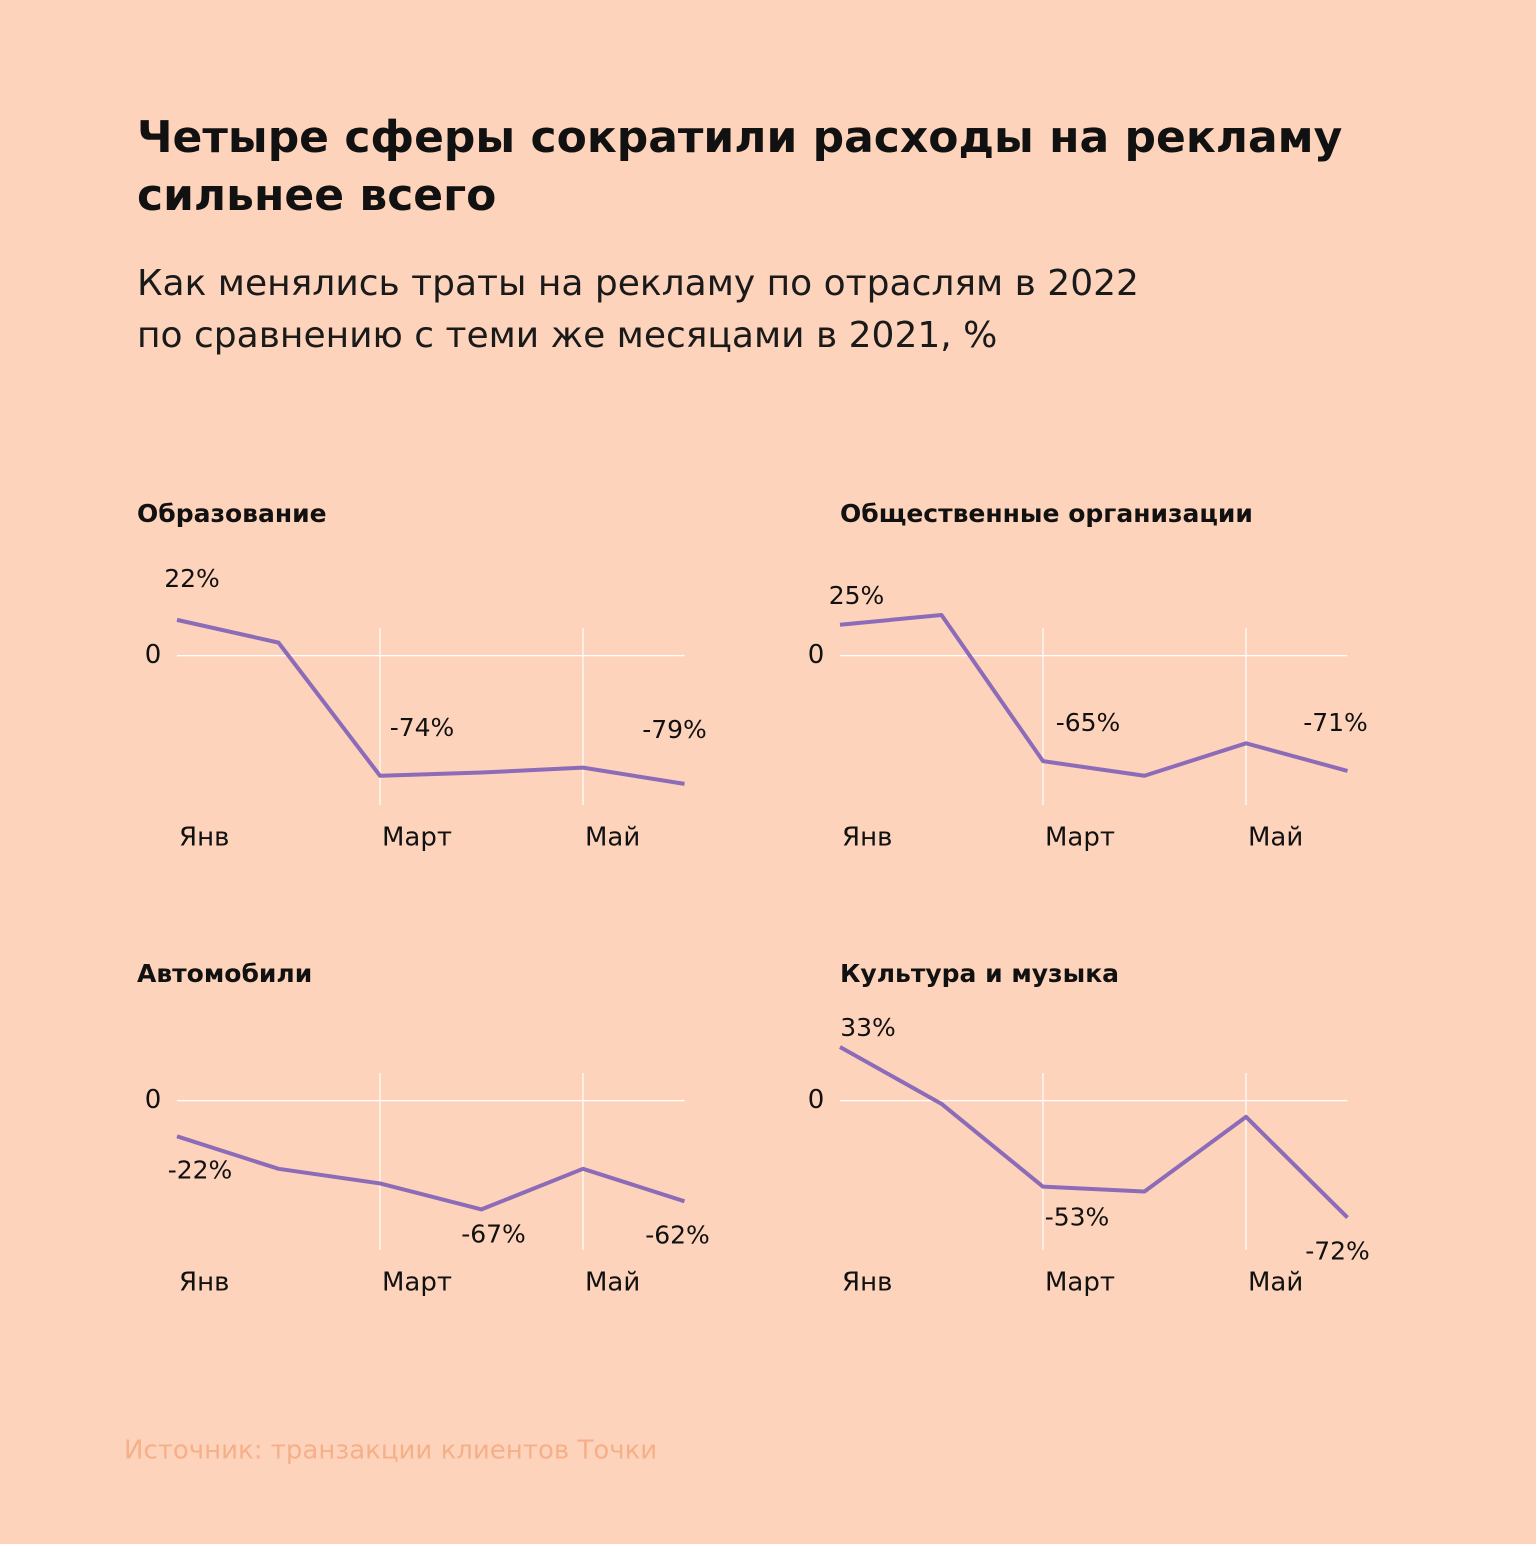 This screenshot has height=1544, width=1536. What do you see at coordinates (1088, 722) in the screenshot?
I see `value-label: -65%` at bounding box center [1088, 722].